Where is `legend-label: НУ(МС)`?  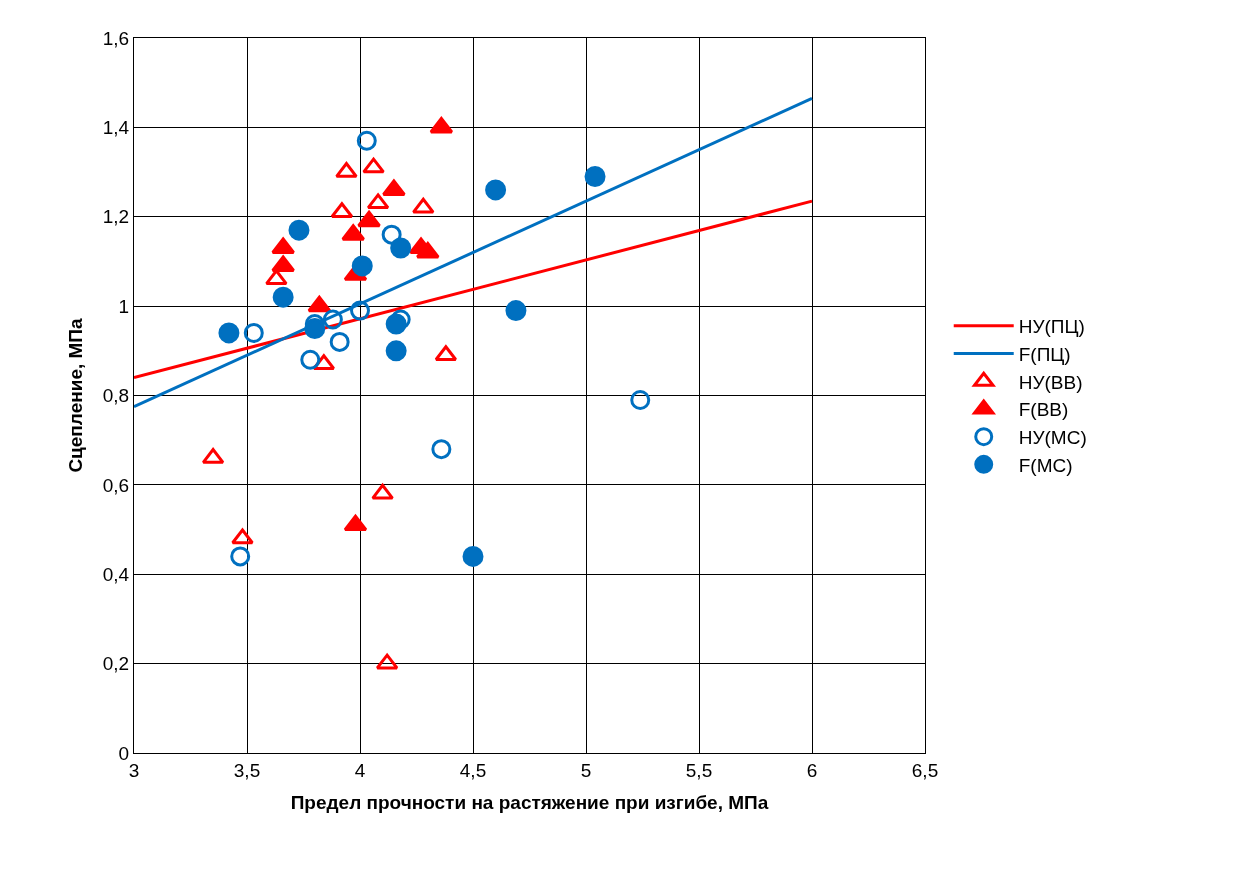
legend-label: НУ(МС) is located at coordinates (1052, 438).